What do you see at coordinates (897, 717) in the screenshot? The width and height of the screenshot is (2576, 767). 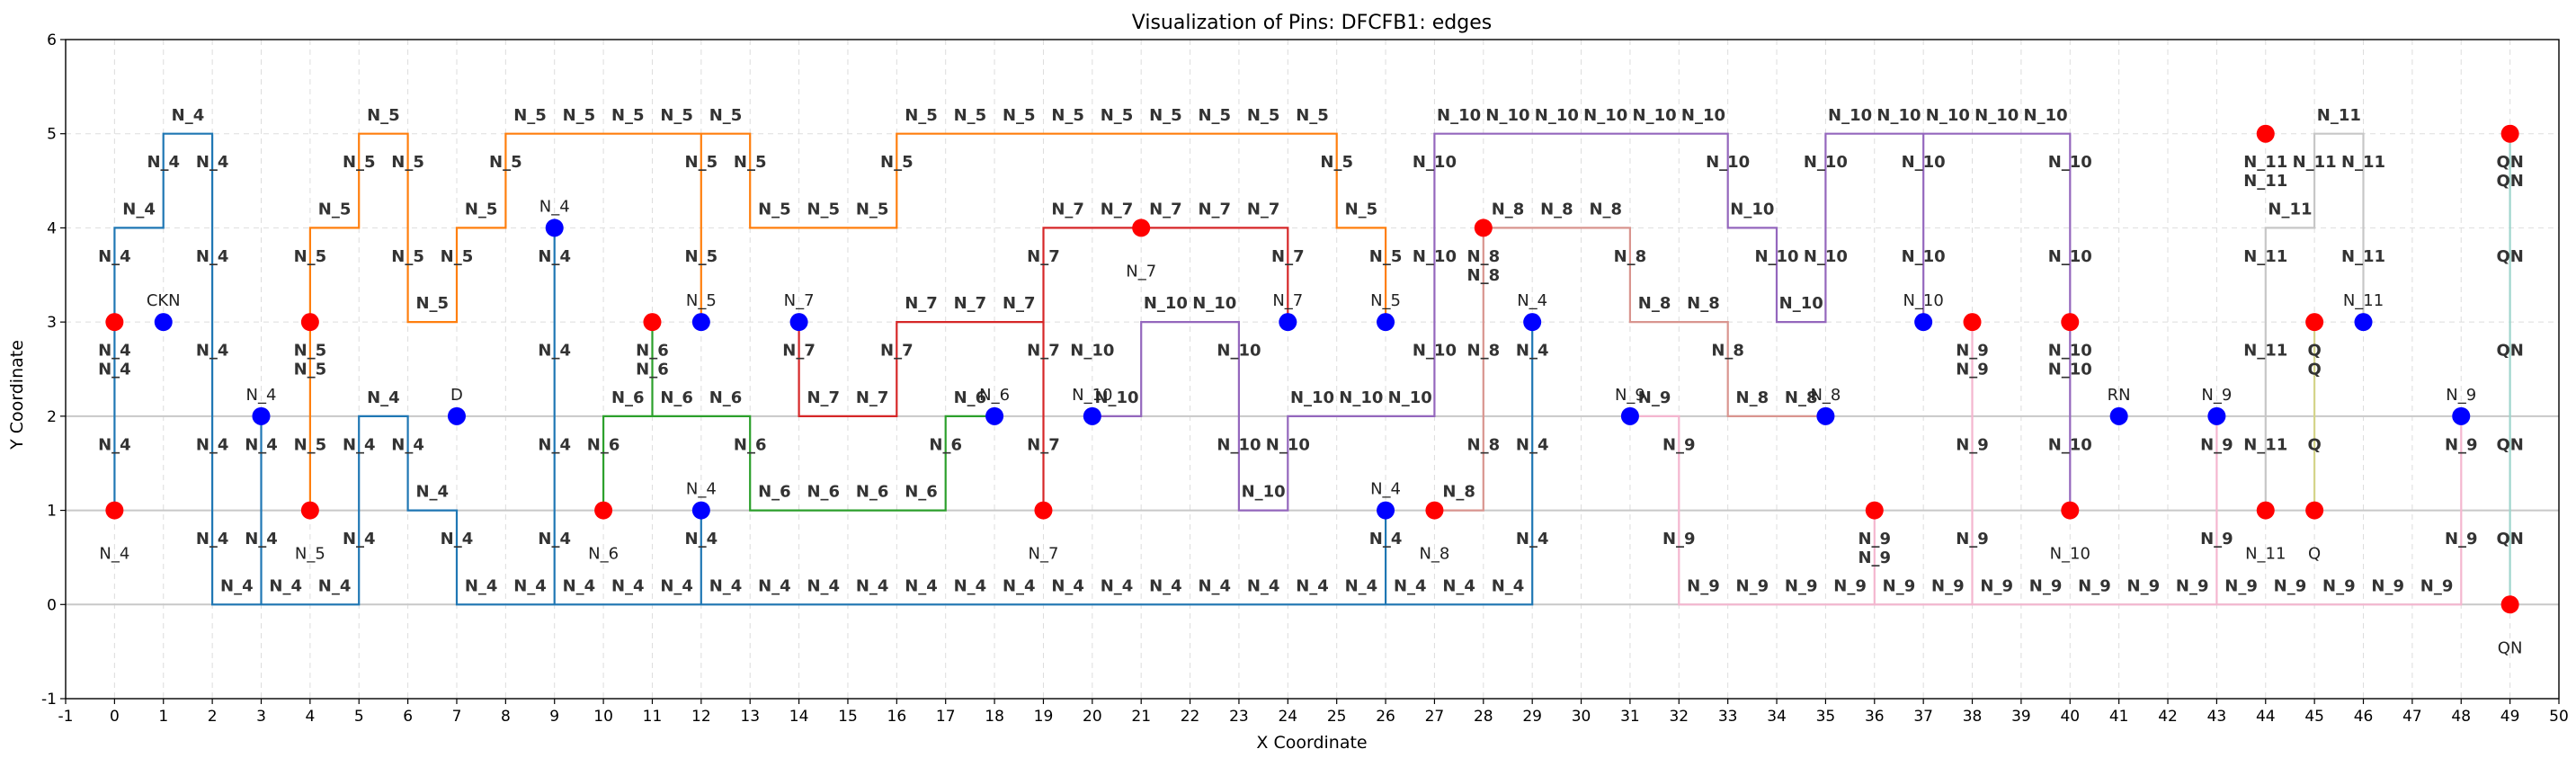 I see `x-tick-label: 16` at bounding box center [897, 717].